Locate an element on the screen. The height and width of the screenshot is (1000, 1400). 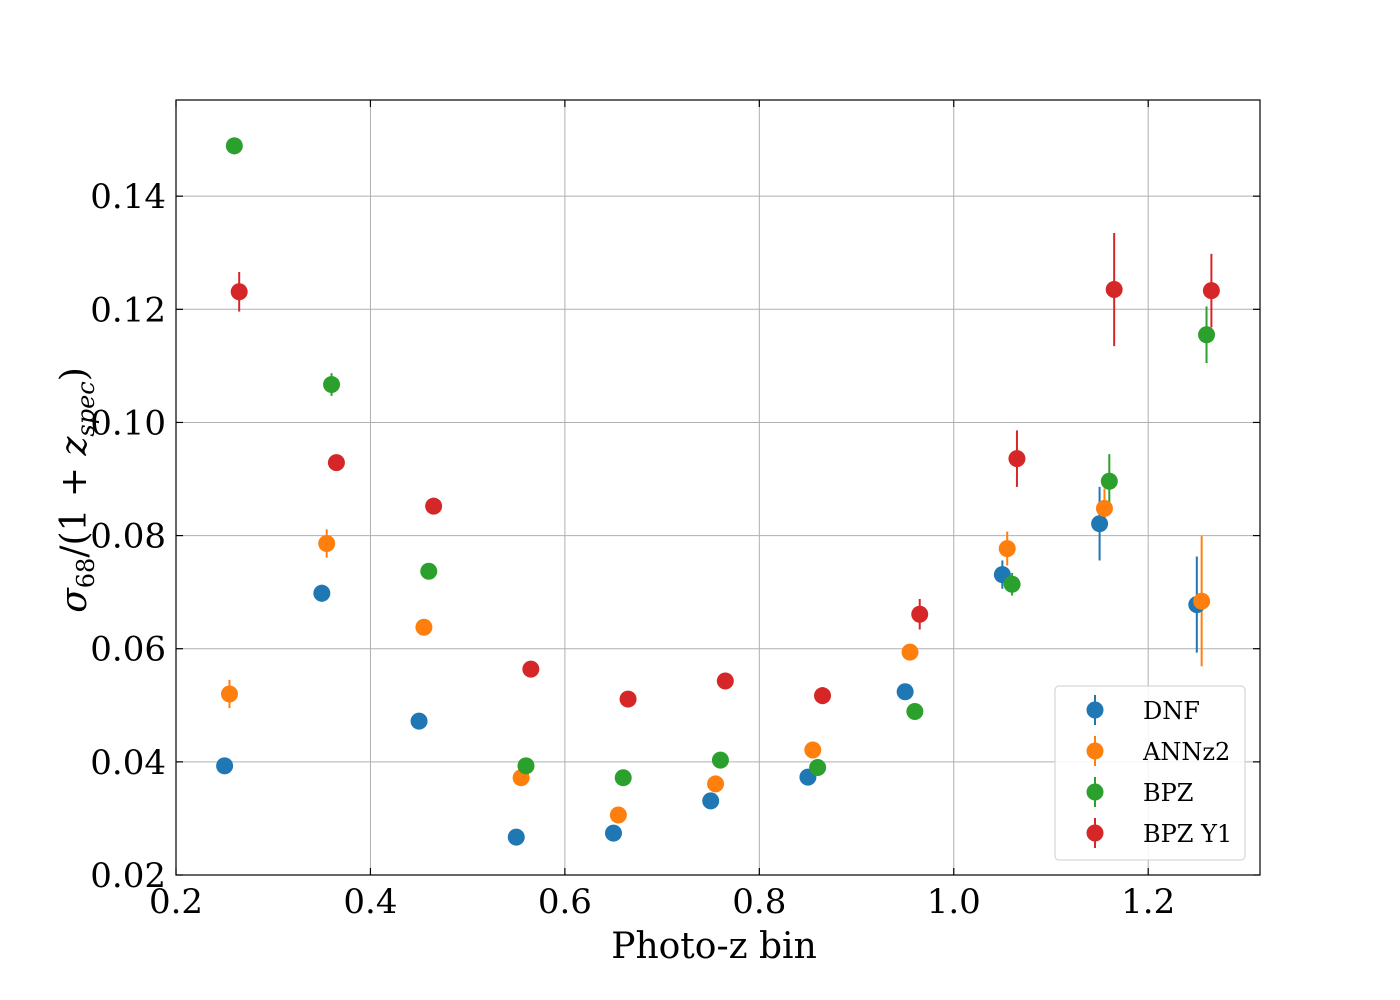
x-axis-label: Photo-z bin is located at coordinates (714, 946).